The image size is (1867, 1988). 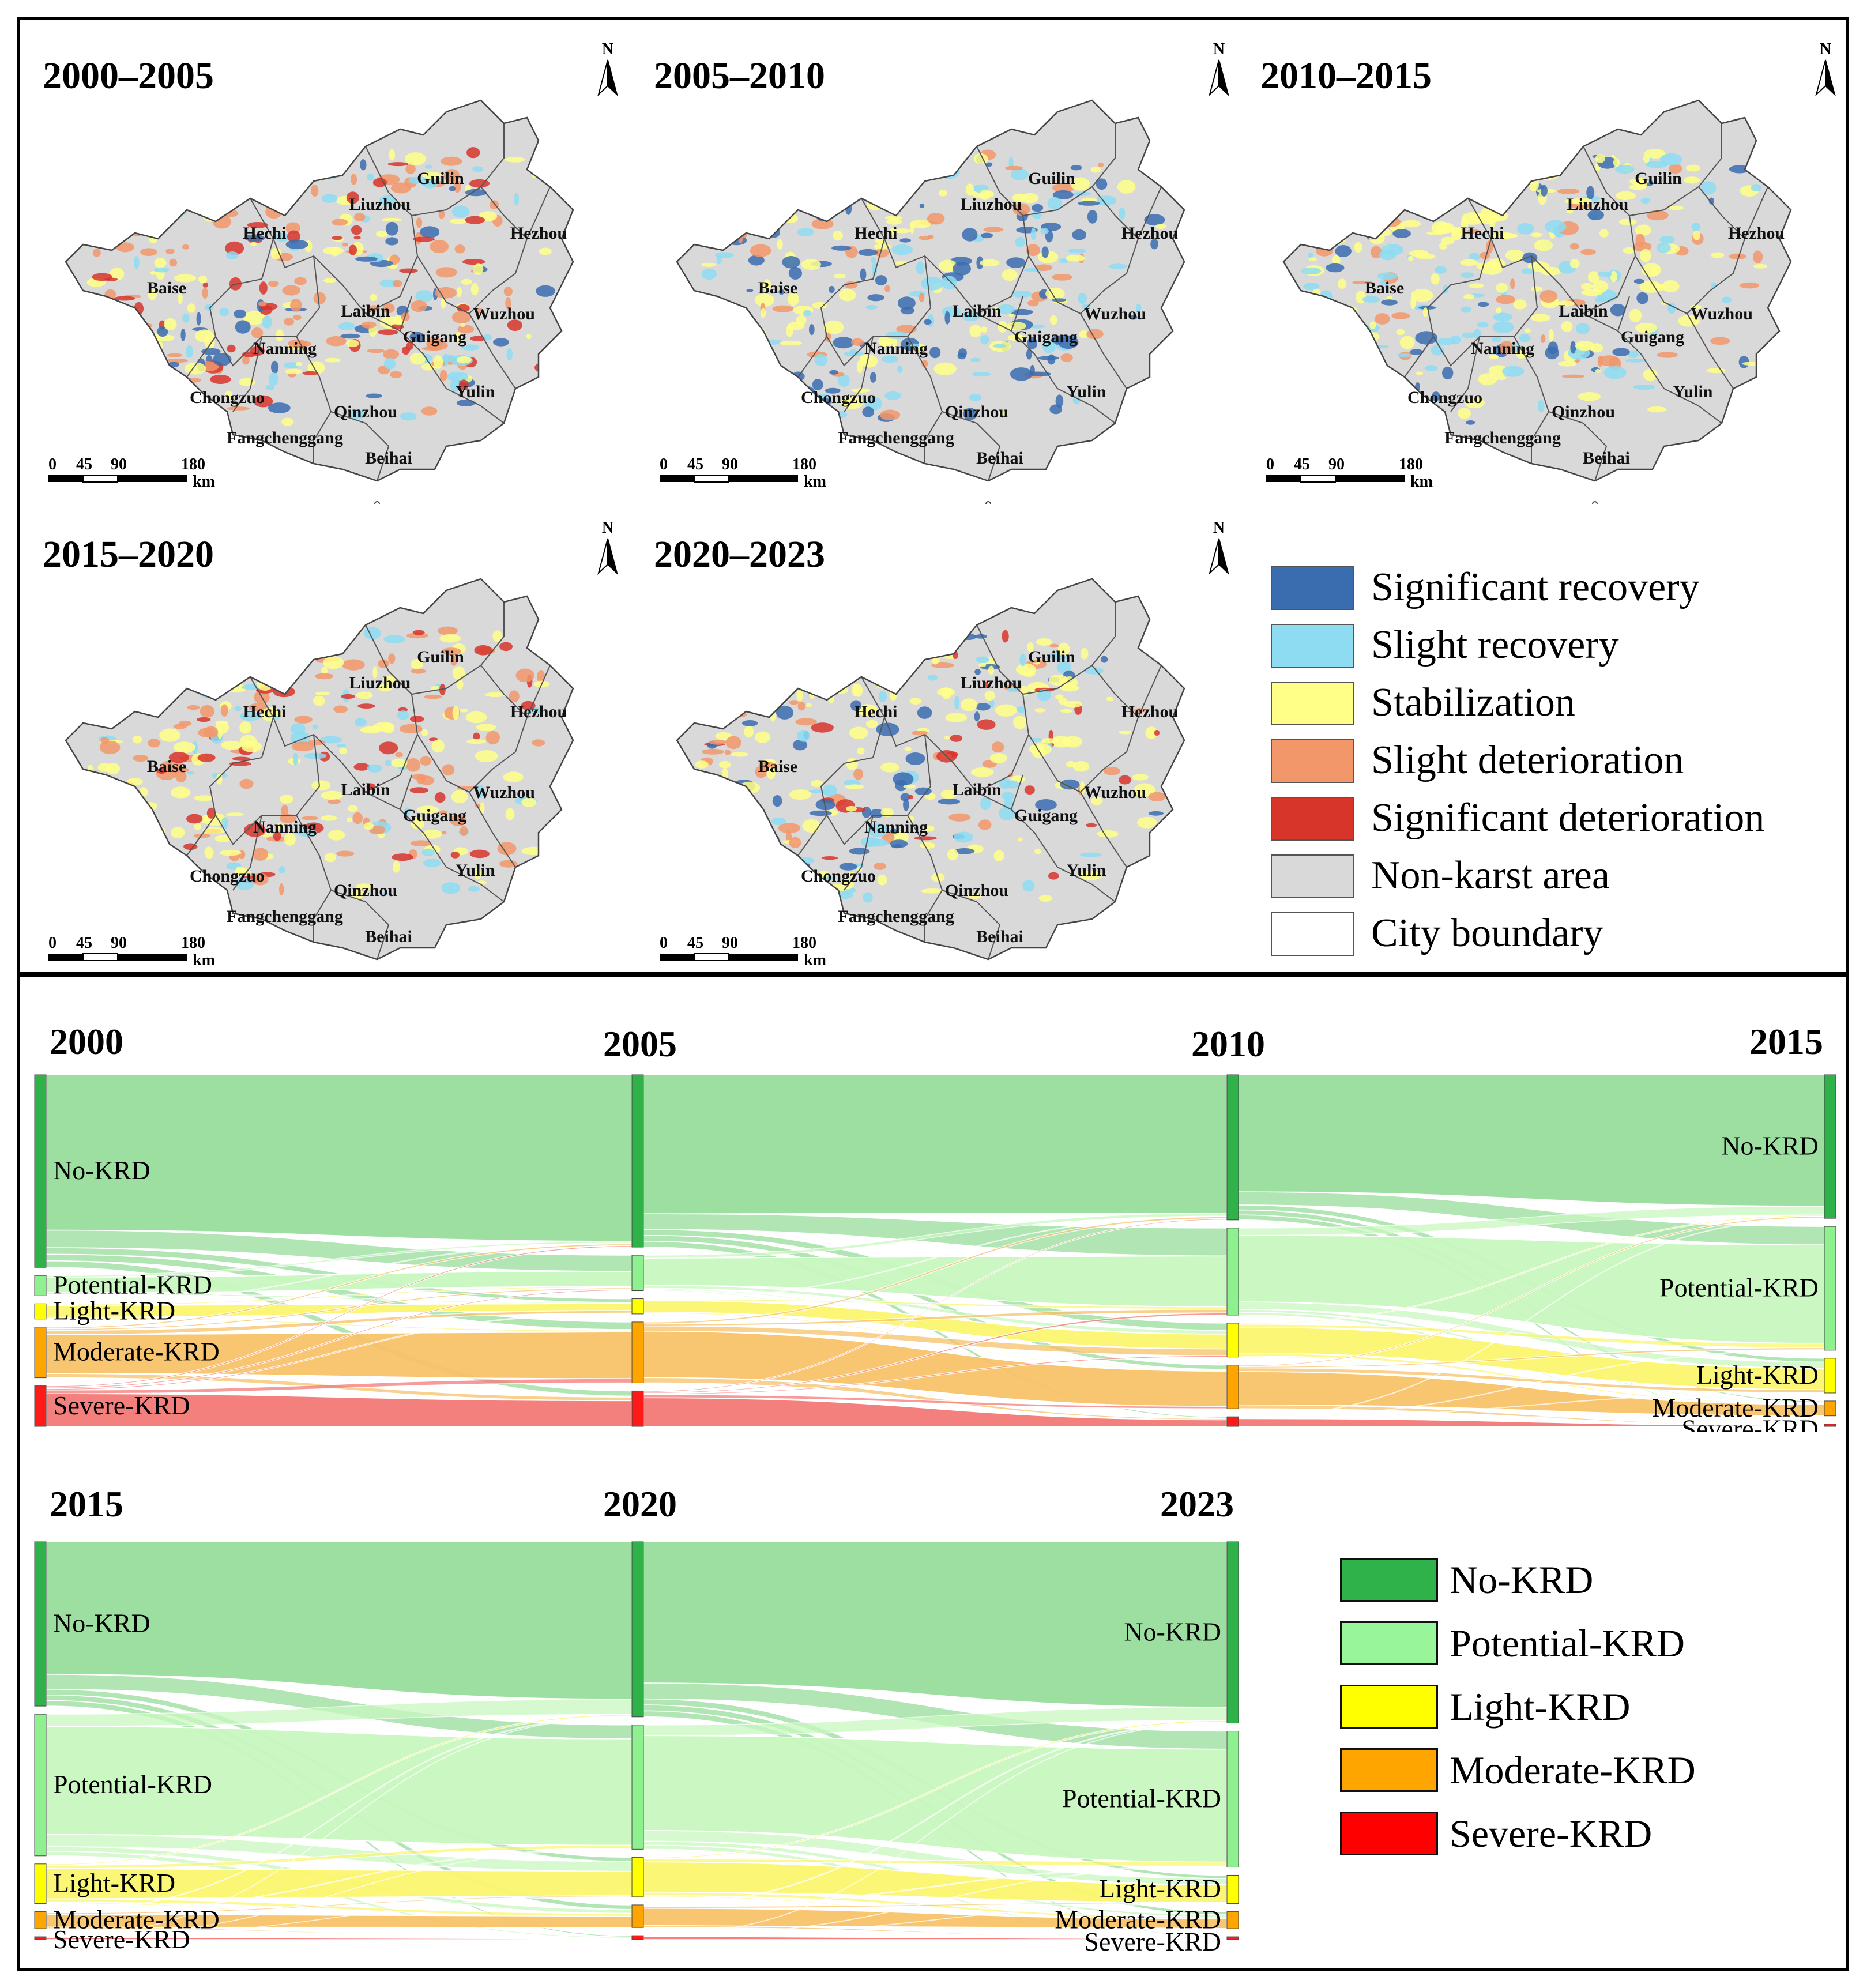 What do you see at coordinates (1115, 313) in the screenshot?
I see `city-label: Wuzhou` at bounding box center [1115, 313].